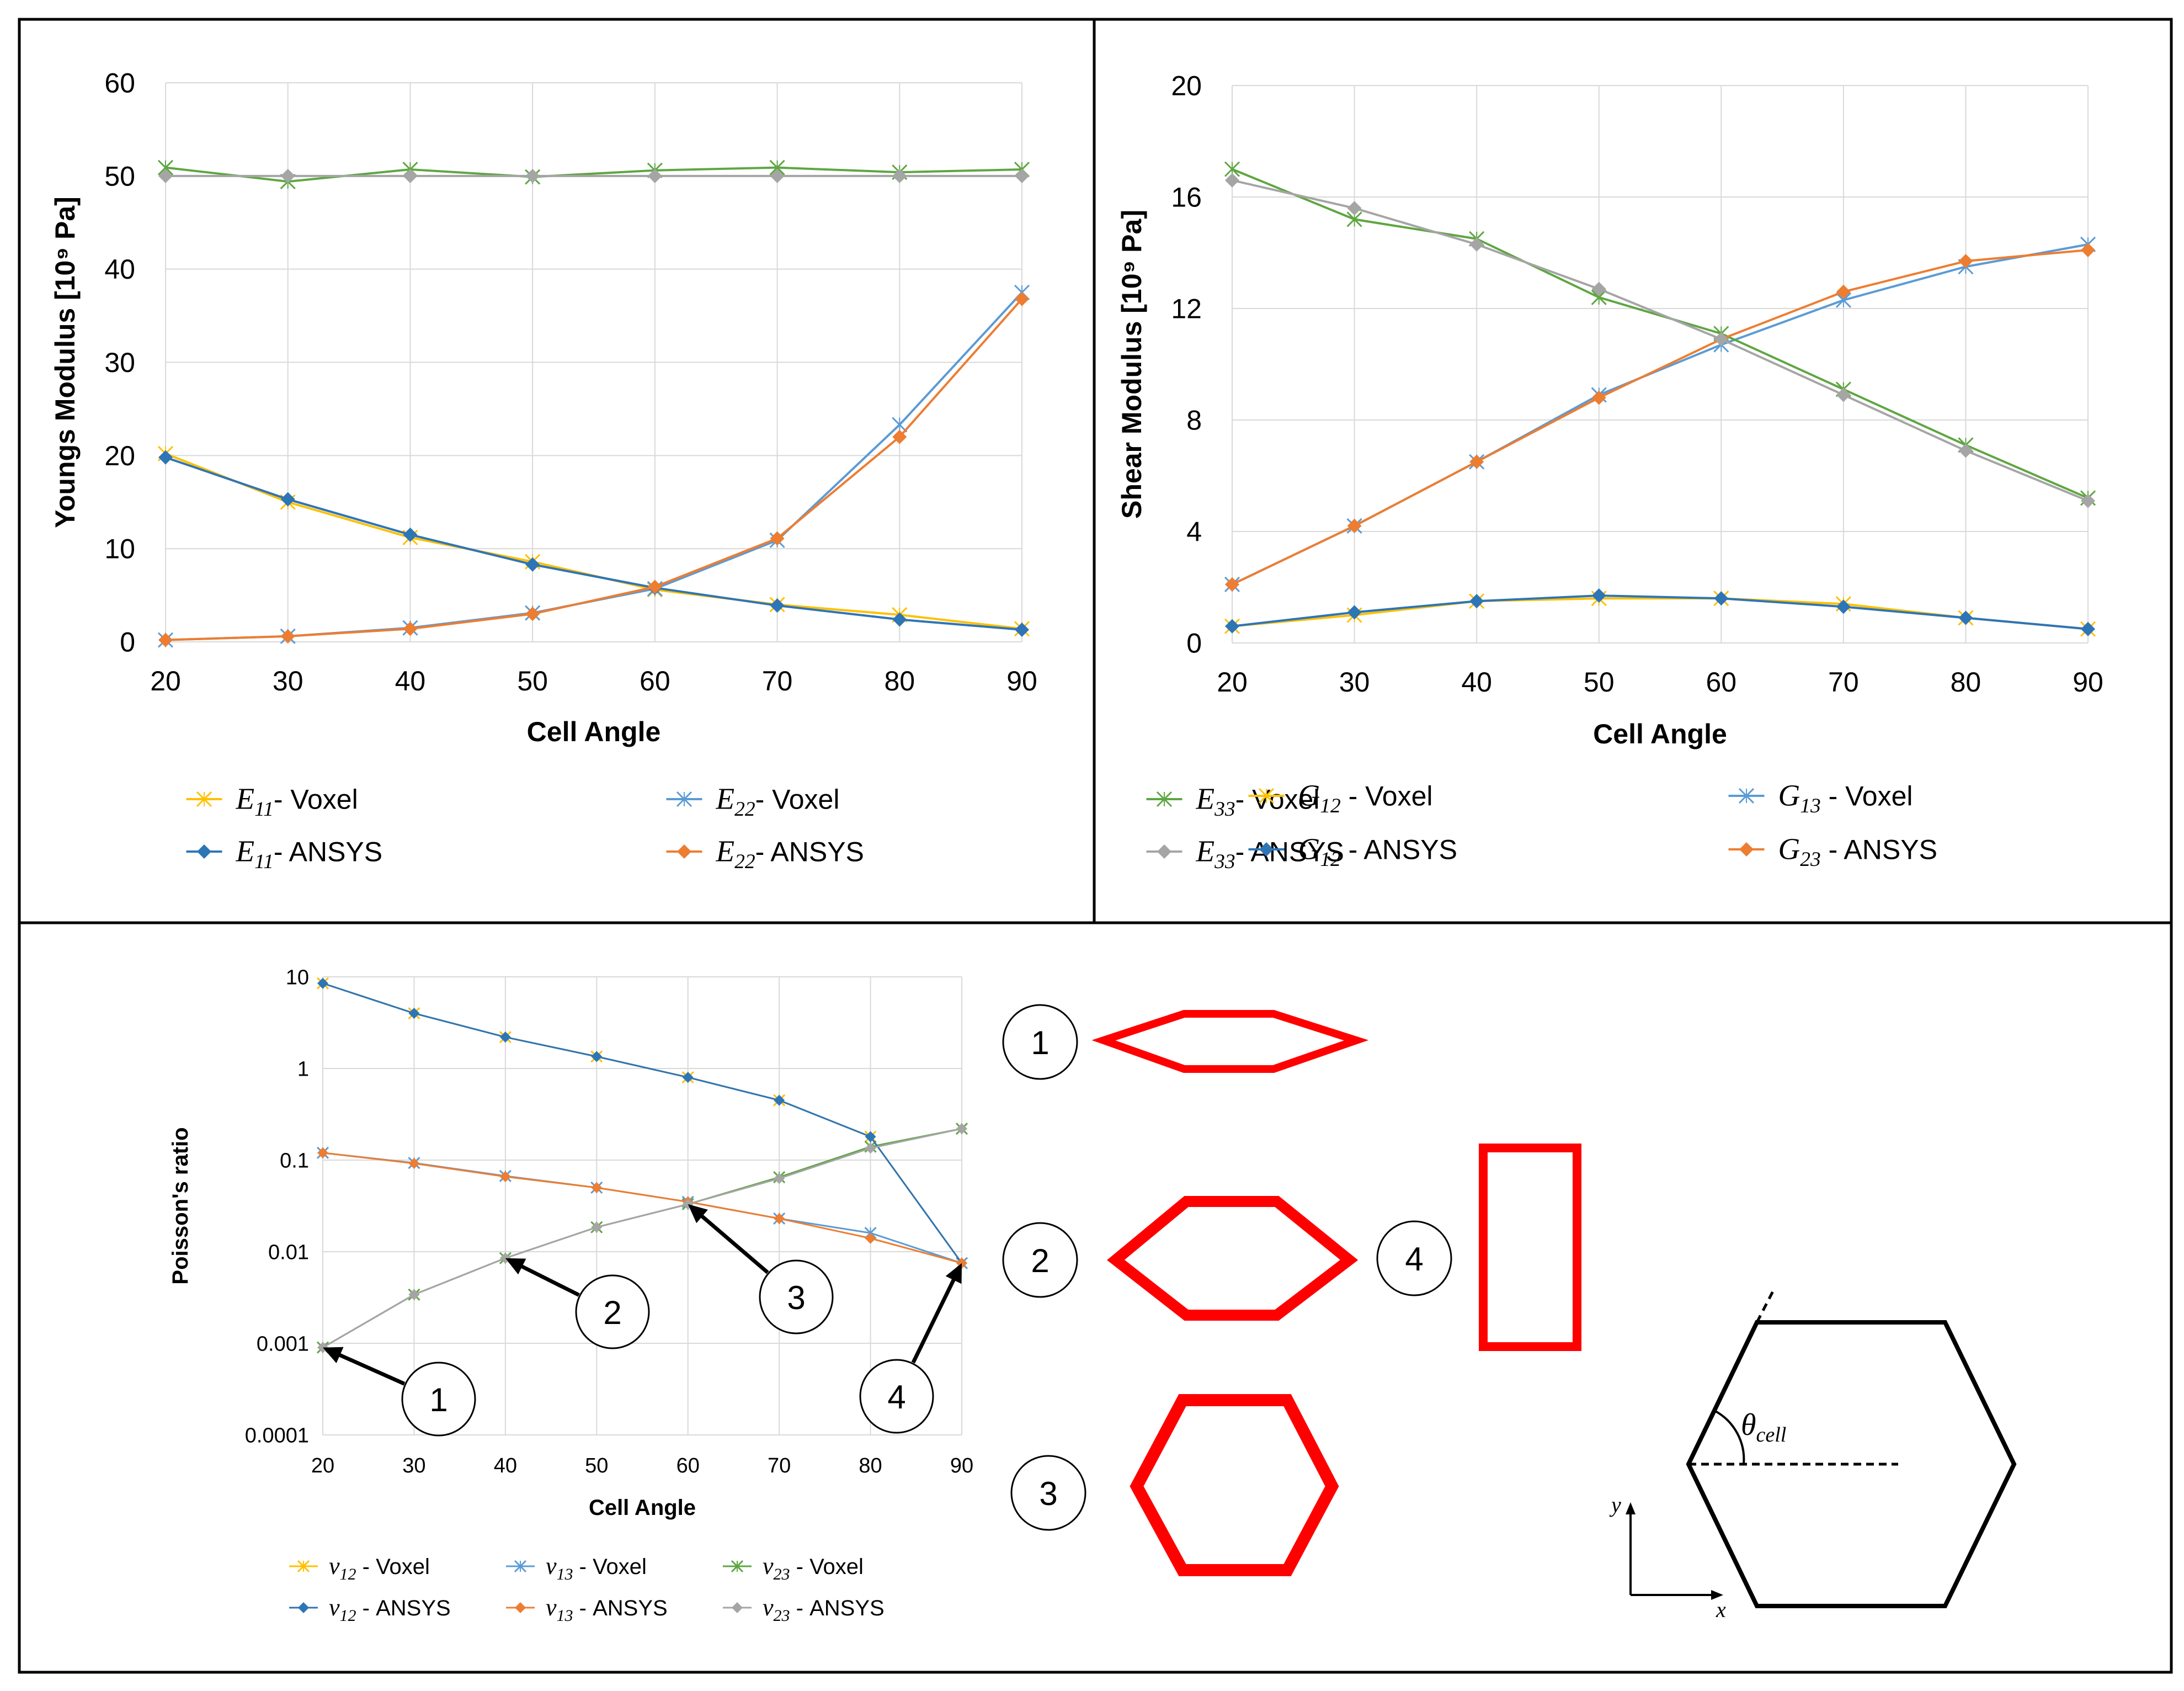  What do you see at coordinates (1234, 1485) in the screenshot?
I see `shape-3-hexagon` at bounding box center [1234, 1485].